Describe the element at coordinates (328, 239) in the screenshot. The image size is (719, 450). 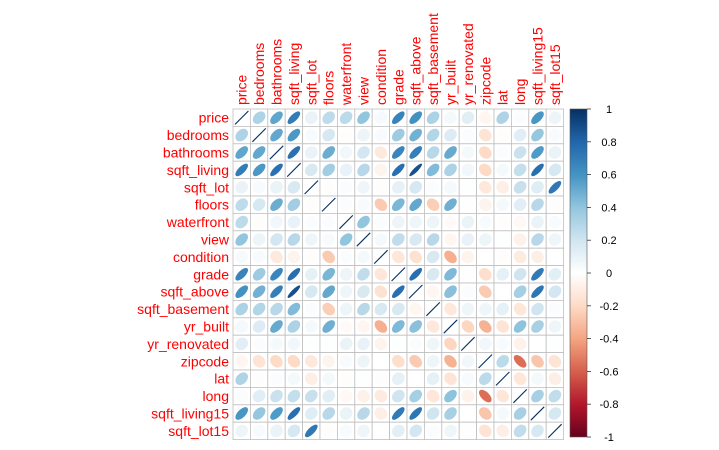
I see `cell-view-floors` at that location.